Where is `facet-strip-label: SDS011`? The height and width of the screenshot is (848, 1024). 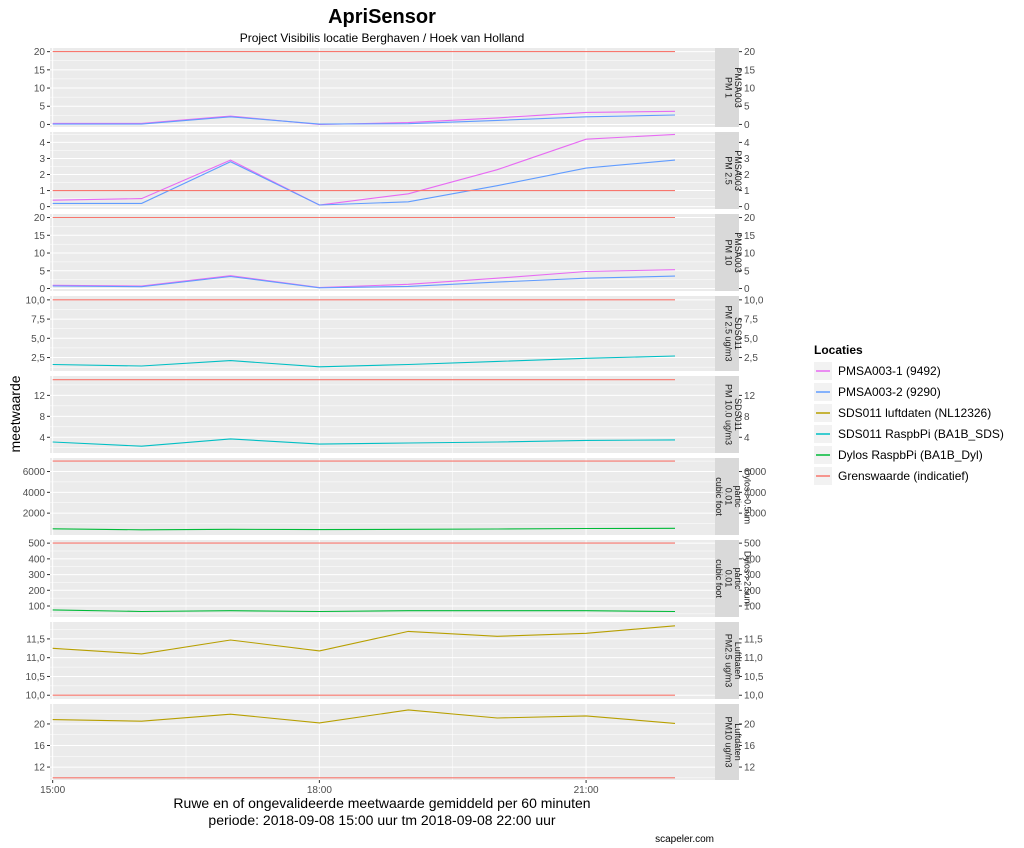 facet-strip-label: SDS011 is located at coordinates (738, 414).